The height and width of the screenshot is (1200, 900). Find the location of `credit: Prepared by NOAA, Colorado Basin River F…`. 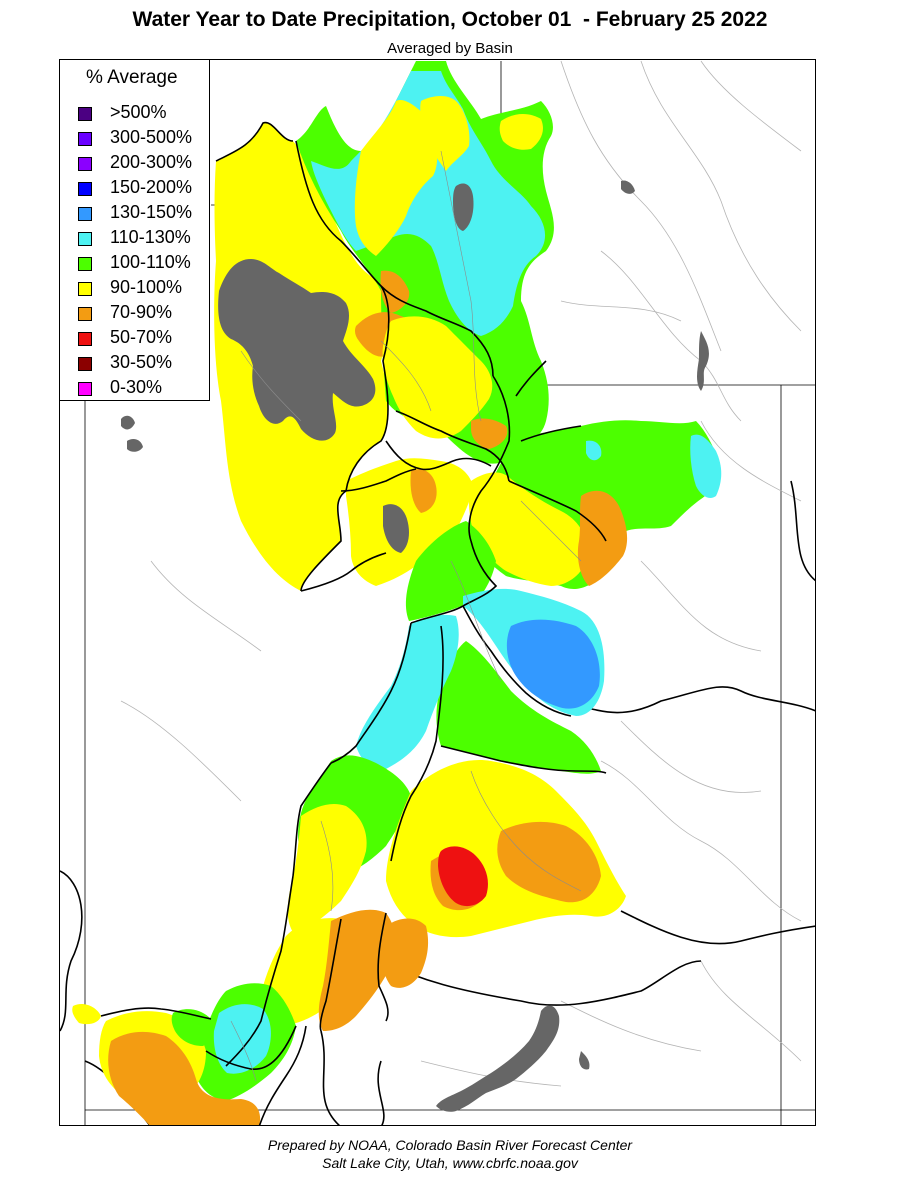

credit: Prepared by NOAA, Colorado Basin River F… is located at coordinates (450, 1154).